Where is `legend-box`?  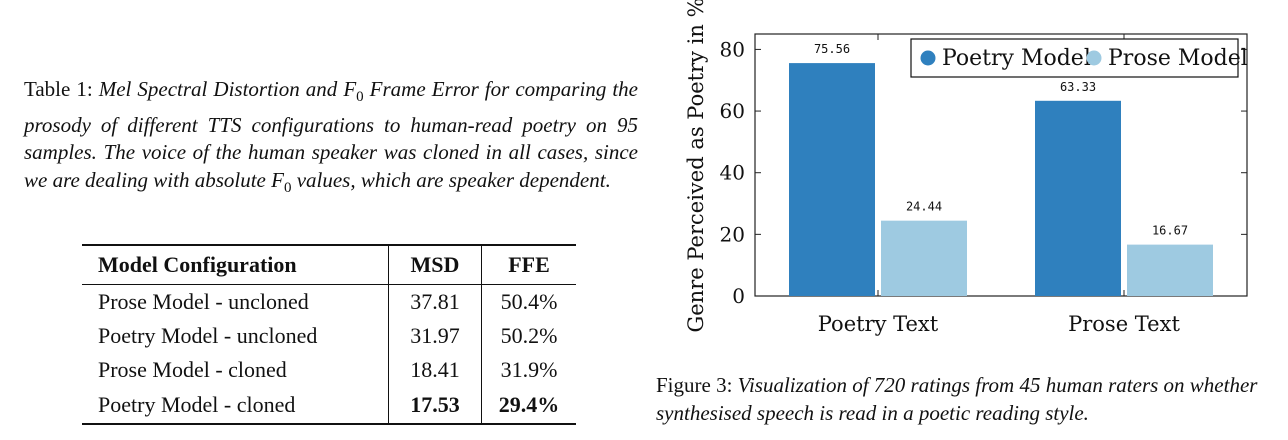
legend-box is located at coordinates (1074, 58).